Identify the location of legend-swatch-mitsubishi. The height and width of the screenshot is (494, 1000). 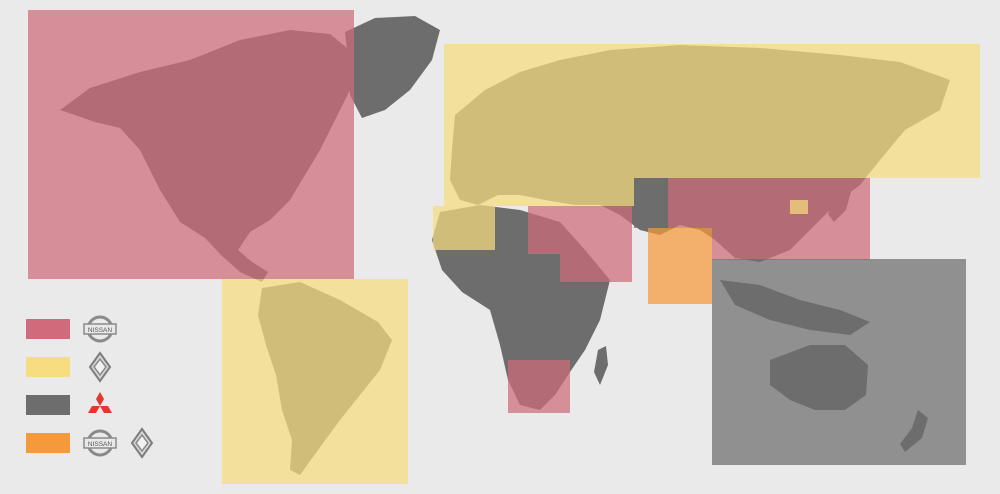
(48, 405).